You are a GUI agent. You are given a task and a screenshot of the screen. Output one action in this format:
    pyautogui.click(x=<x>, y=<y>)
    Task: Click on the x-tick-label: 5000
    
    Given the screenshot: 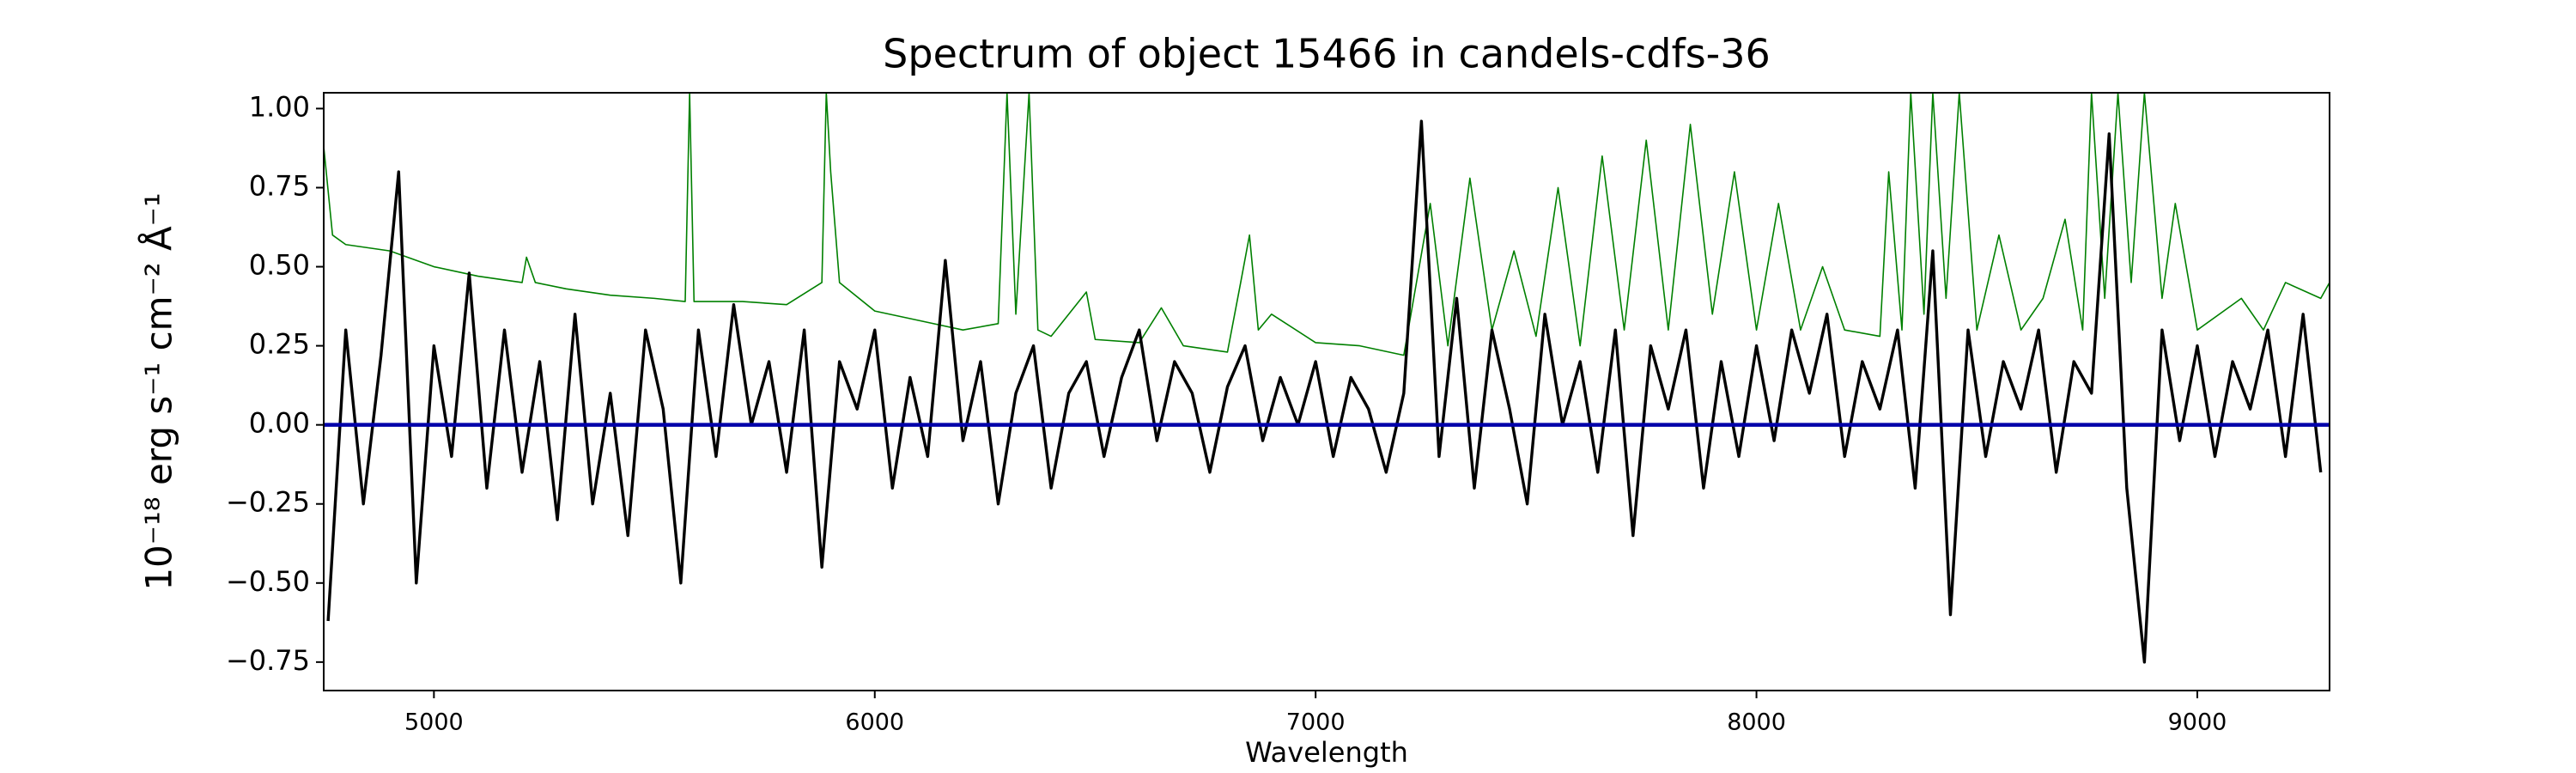 What is the action you would take?
    pyautogui.click(x=434, y=722)
    